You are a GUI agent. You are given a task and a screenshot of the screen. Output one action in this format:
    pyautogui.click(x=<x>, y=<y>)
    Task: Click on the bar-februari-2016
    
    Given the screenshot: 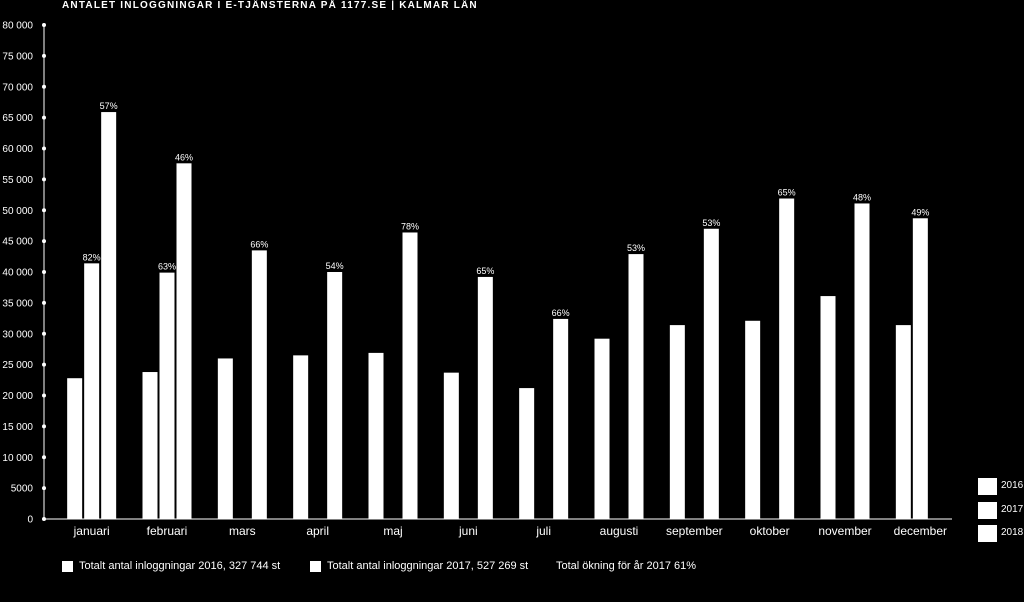 What is the action you would take?
    pyautogui.click(x=150, y=445)
    